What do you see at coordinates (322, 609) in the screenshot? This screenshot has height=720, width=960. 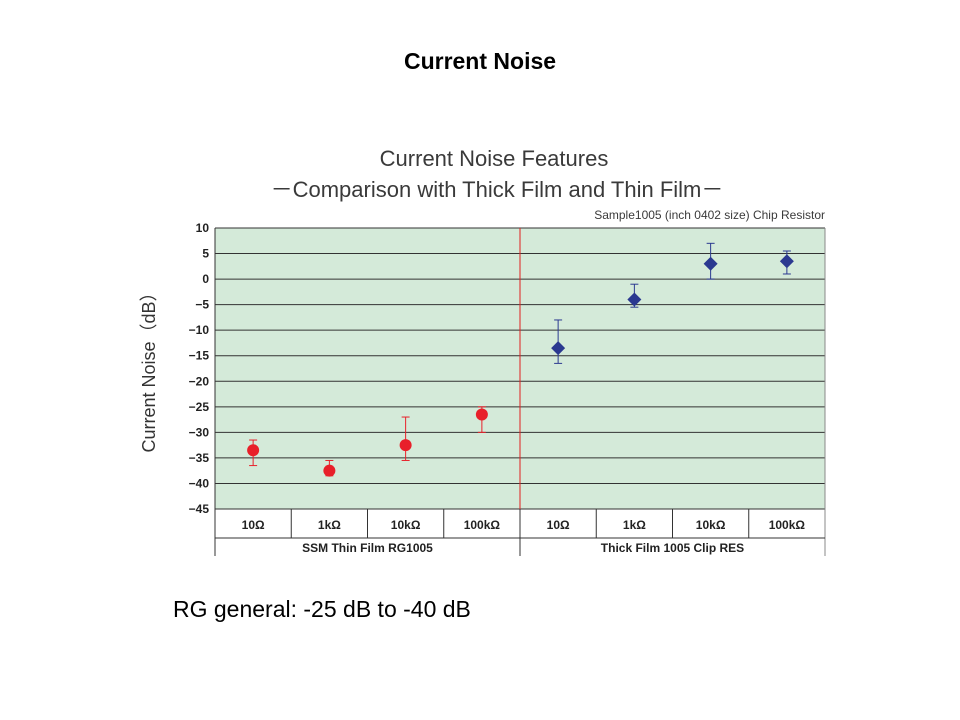 I see `note-text: RG general: -25 dB to -40 dB` at bounding box center [322, 609].